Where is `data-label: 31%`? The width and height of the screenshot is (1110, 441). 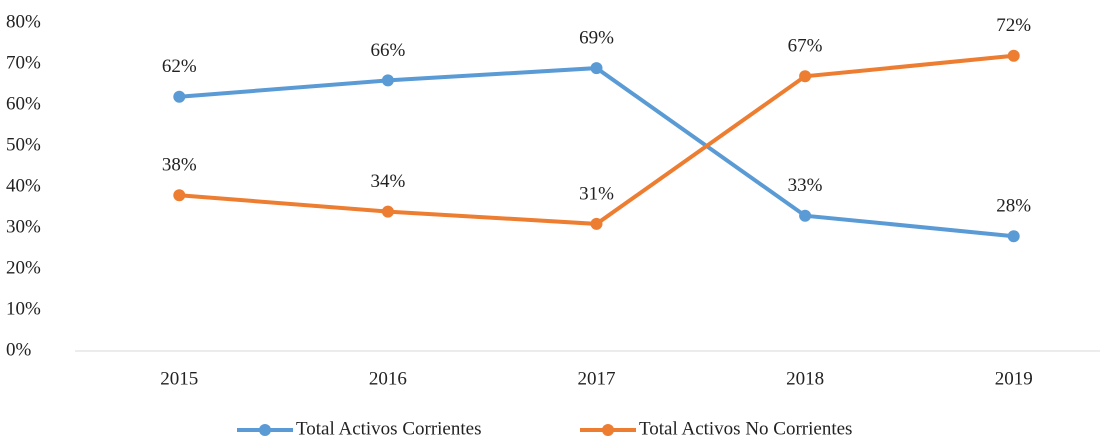 data-label: 31% is located at coordinates (596, 193).